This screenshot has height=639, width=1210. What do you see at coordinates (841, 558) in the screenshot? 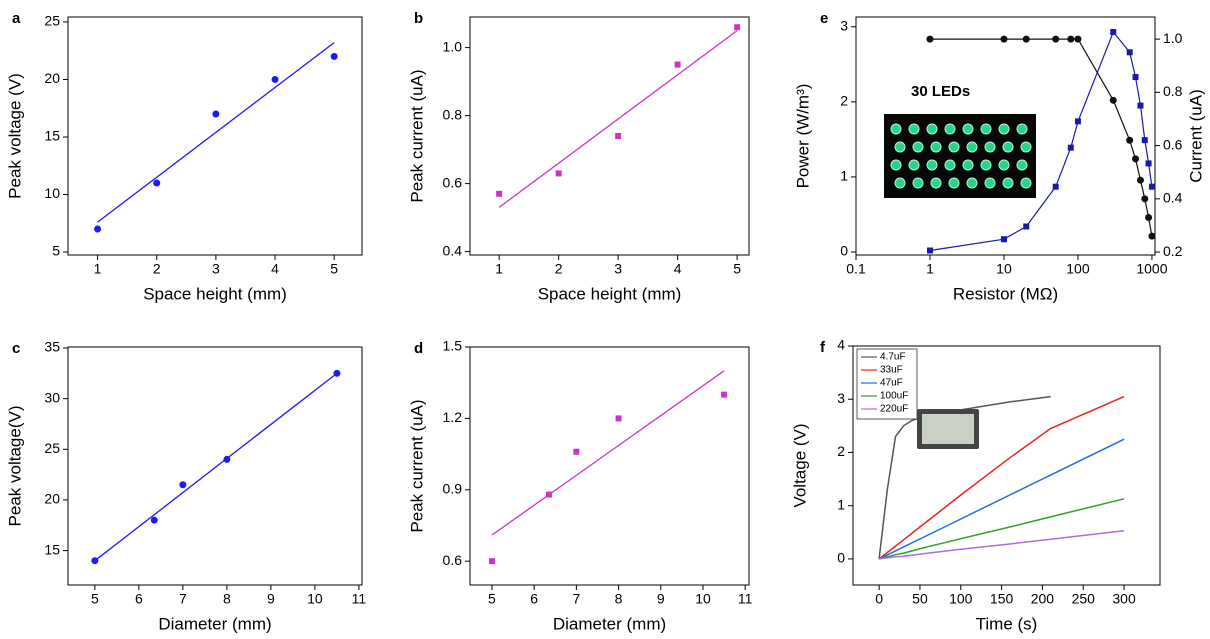
I see `y-tick-label: 0` at bounding box center [841, 558].